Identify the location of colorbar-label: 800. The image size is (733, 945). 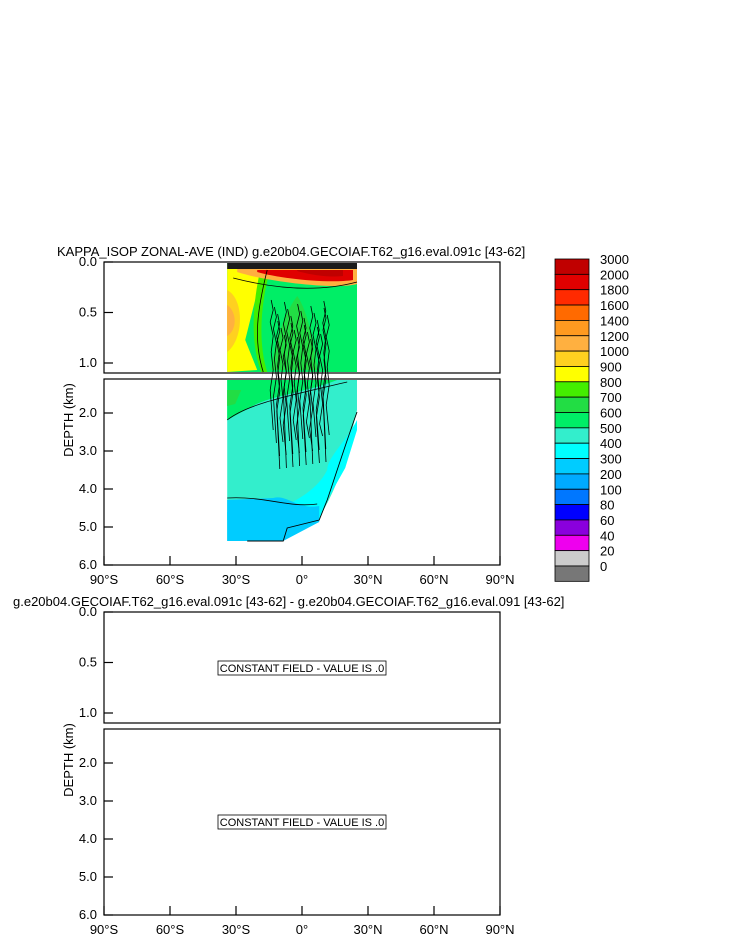
(611, 382).